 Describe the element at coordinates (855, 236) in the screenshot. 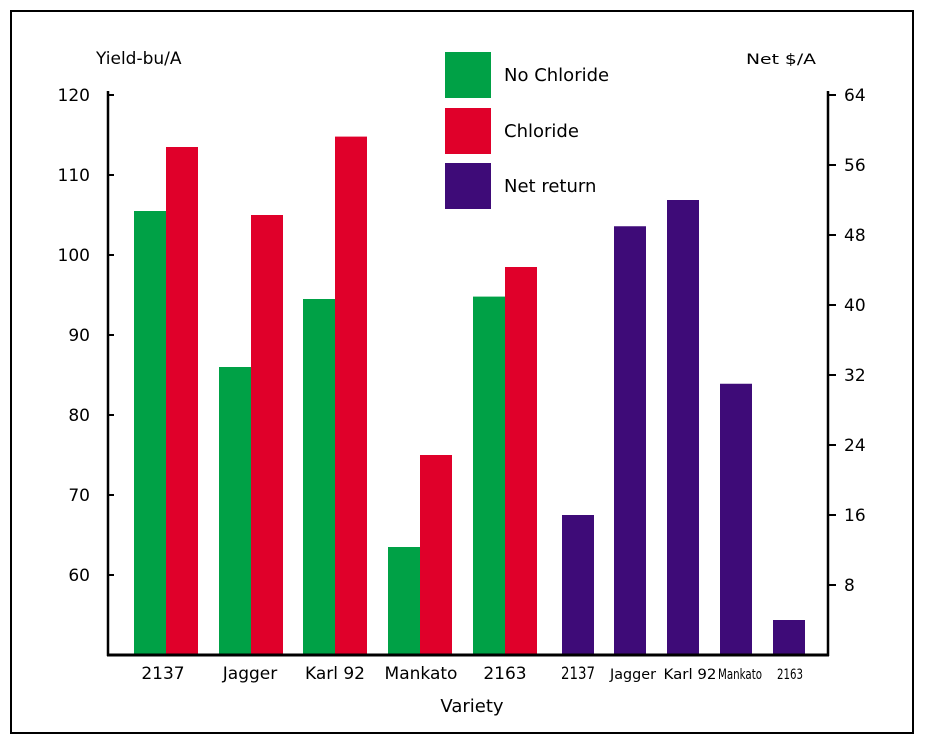

I see `y2-tick-label-48: 48` at that location.